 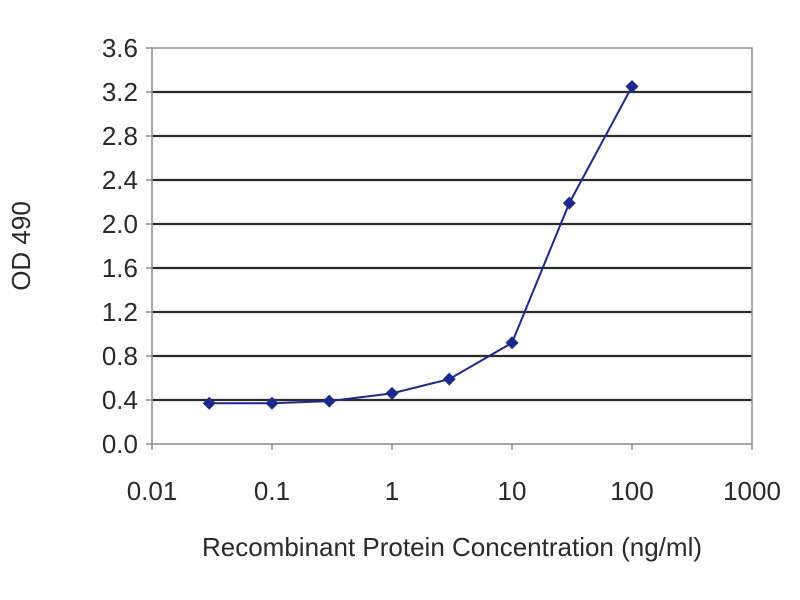 What do you see at coordinates (127, 246) in the screenshot?
I see `y-axis-ticks: 0.0 0.4 0.8 1.2 1.6 2.0 2.4 2.8 3.2 3.6` at bounding box center [127, 246].